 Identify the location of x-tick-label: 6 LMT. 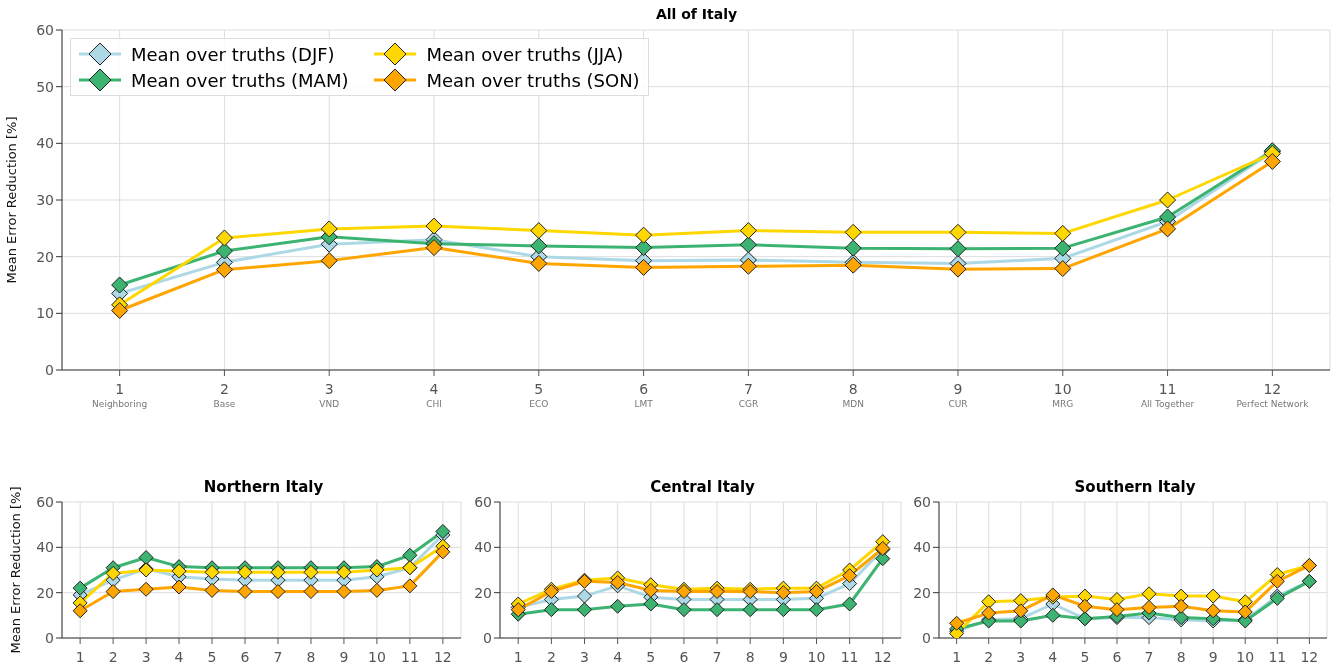
(644, 395).